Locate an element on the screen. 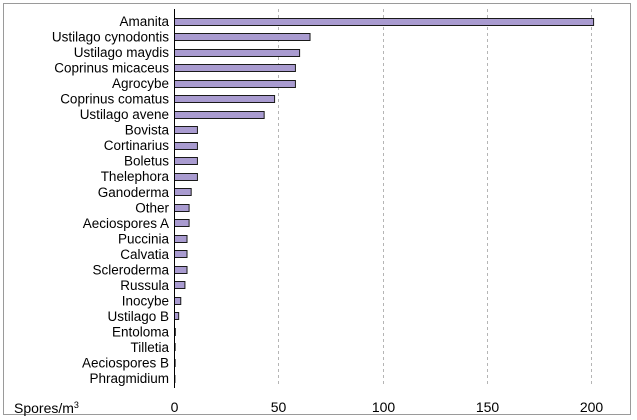  x-tick-label: 200 is located at coordinates (592, 407).